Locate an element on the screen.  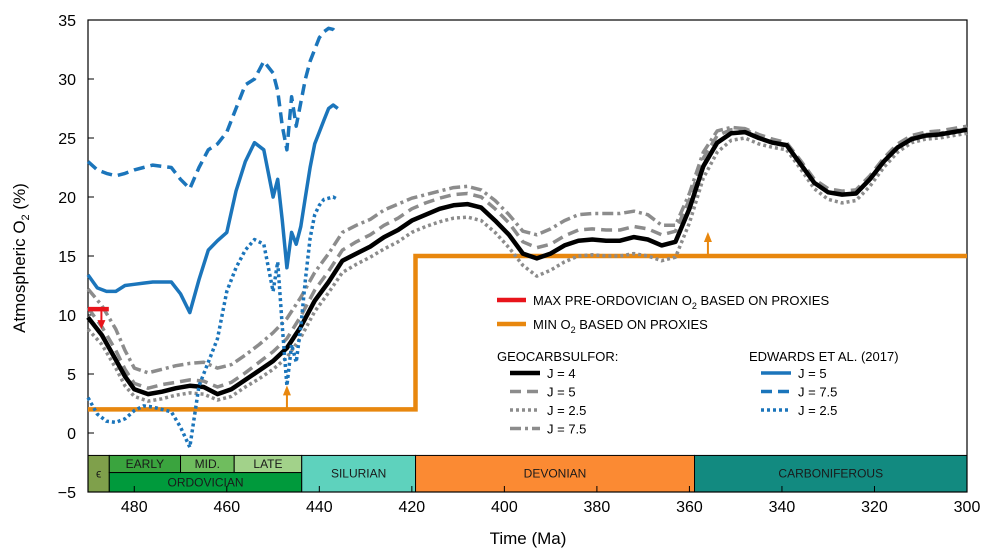
x-tick-label: 380 is located at coordinates (597, 507).